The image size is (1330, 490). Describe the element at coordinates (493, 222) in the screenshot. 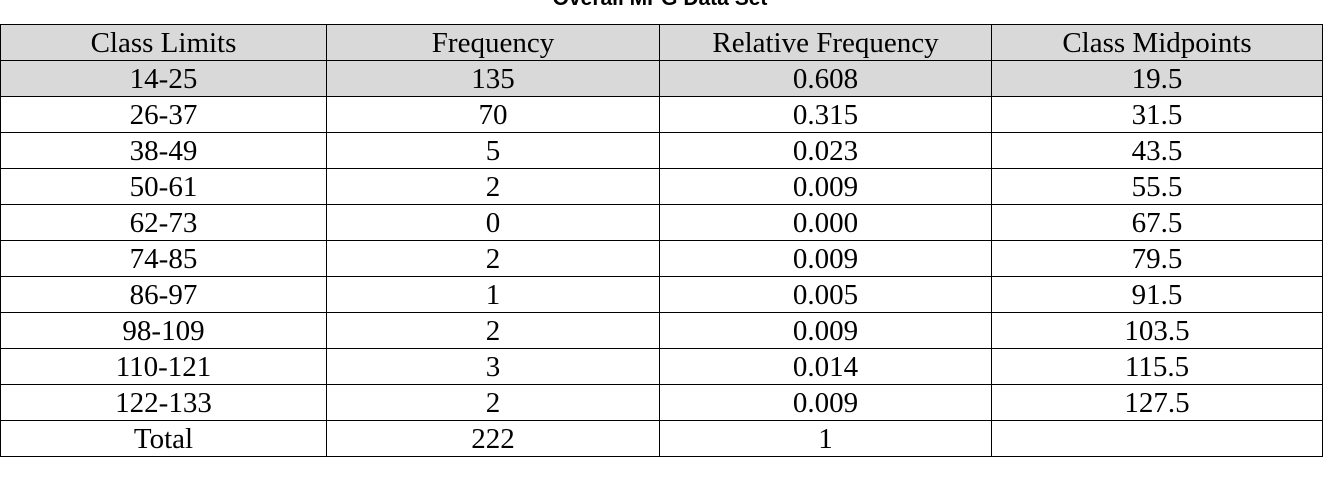

I see `frequency-cell: 0` at that location.